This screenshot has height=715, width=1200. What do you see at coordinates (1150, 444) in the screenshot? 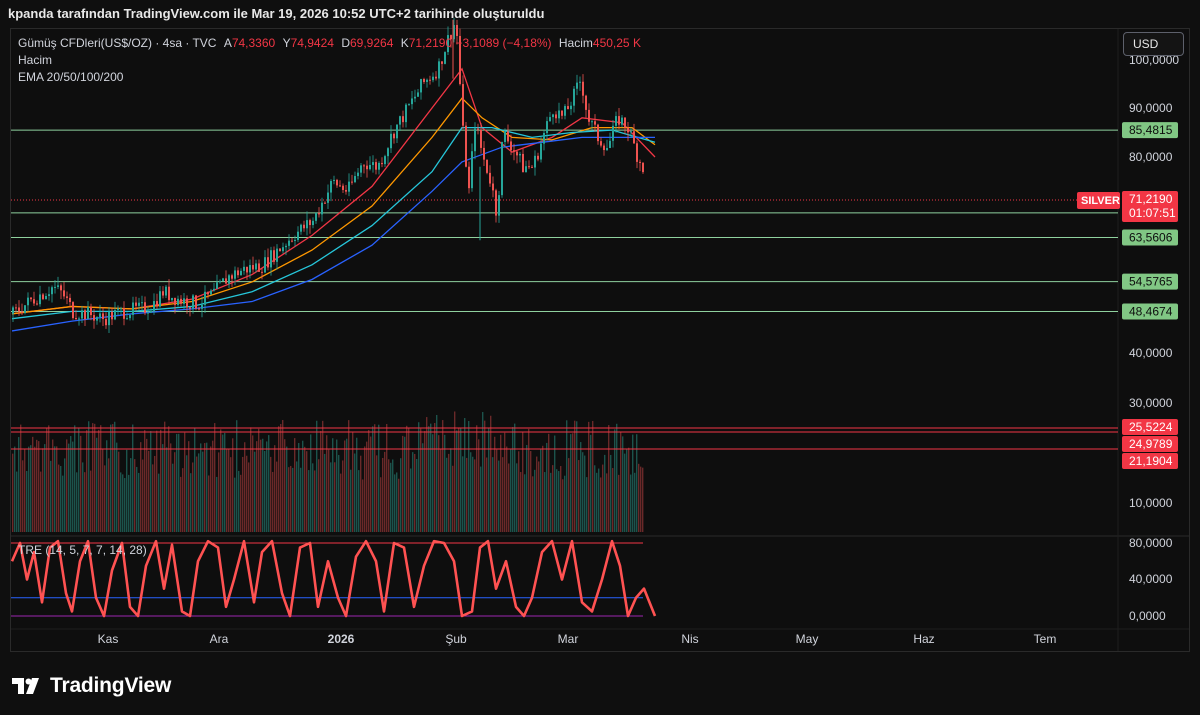
I see `volume-level-tag` at bounding box center [1150, 444].